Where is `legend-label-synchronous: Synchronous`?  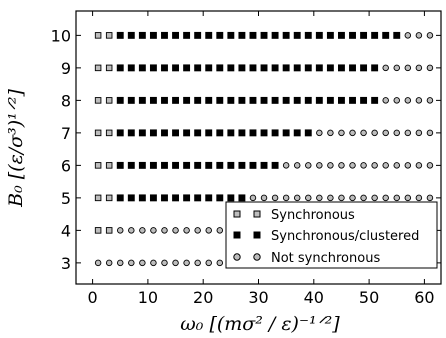
legend-label-synchronous: Synchronous is located at coordinates (313, 215).